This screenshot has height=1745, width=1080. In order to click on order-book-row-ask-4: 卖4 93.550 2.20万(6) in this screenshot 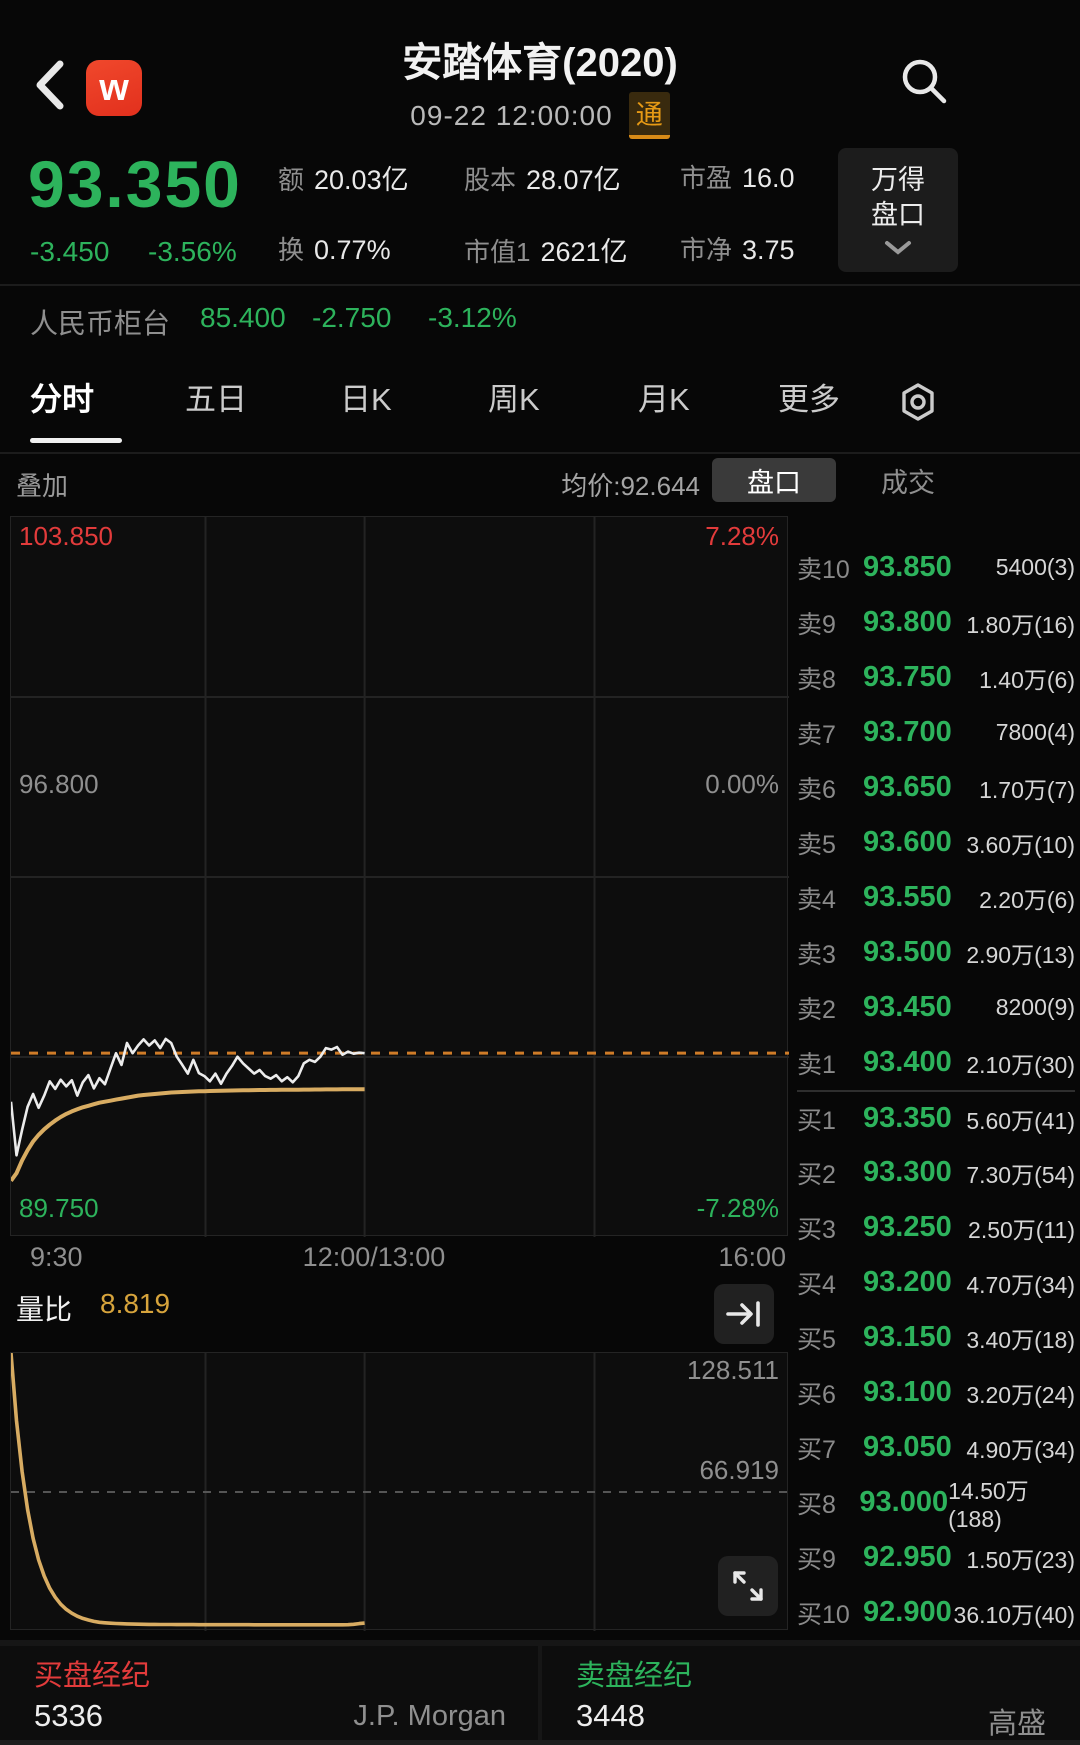, I will do `click(936, 897)`.